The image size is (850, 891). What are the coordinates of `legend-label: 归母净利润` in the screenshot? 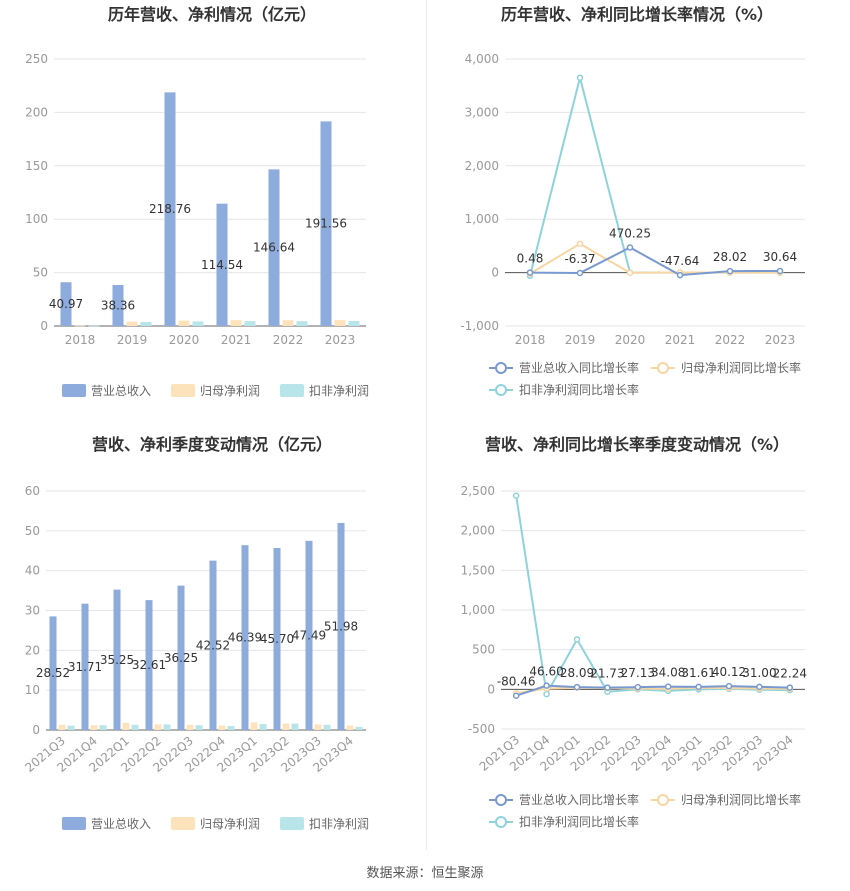 It's located at (230, 391).